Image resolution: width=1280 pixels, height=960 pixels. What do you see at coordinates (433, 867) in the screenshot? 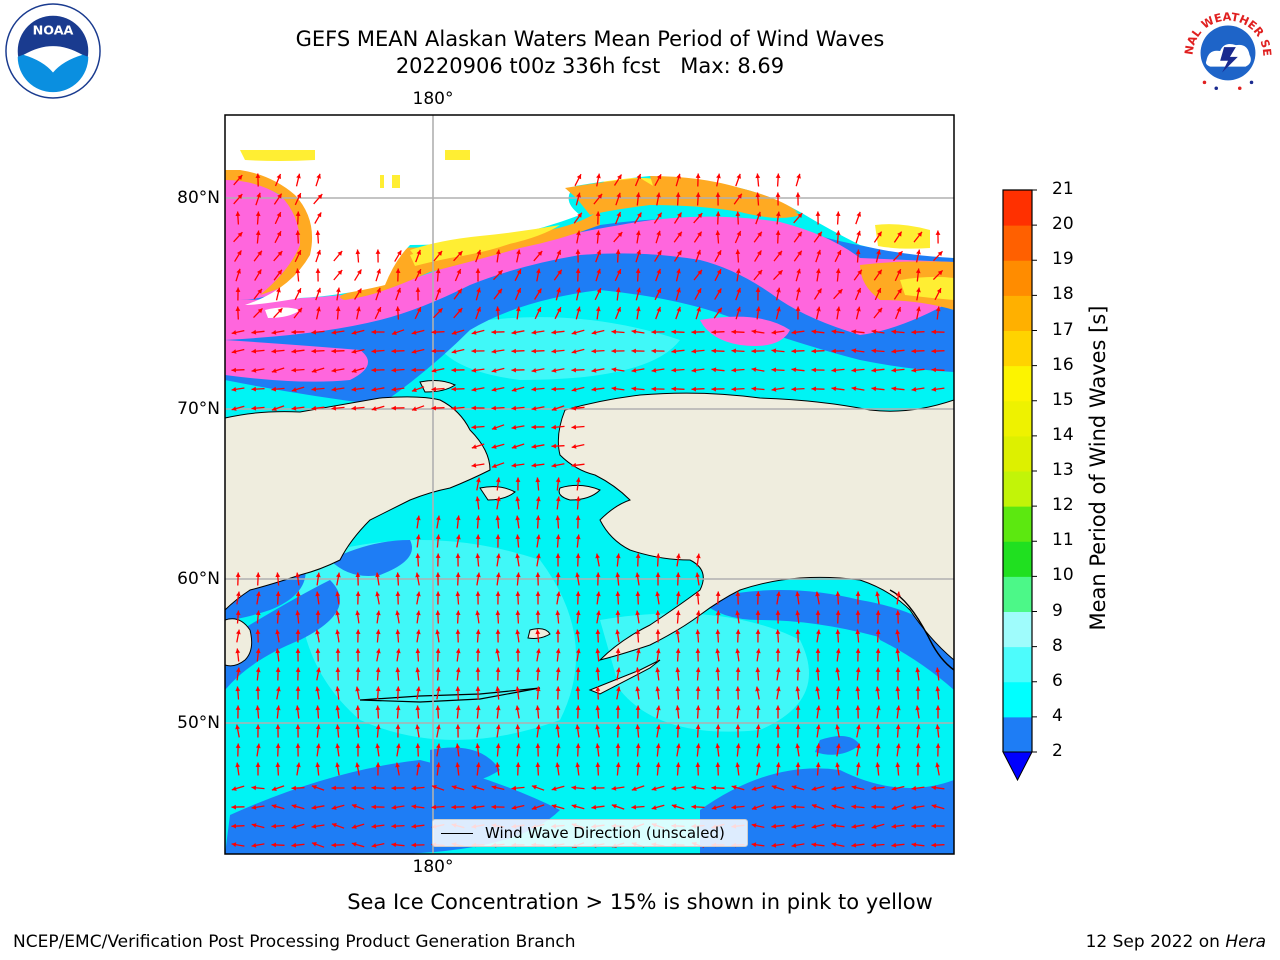
I see `lon-label-bottom: 180°` at bounding box center [433, 867].